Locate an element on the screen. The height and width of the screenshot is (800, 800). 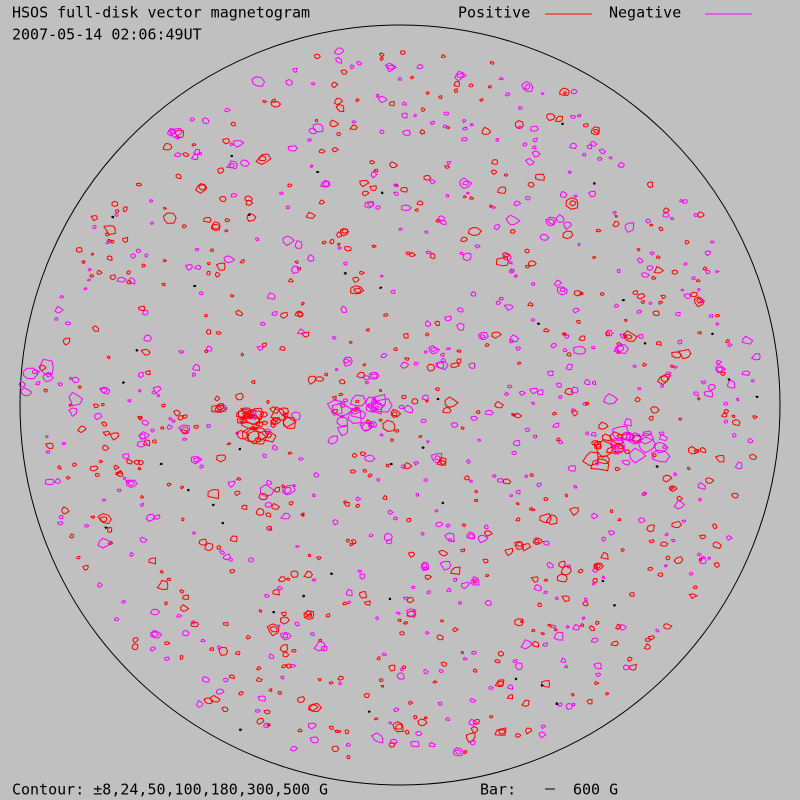
timestamp: 2007-05-14 02:06:49UT is located at coordinates (107, 35).